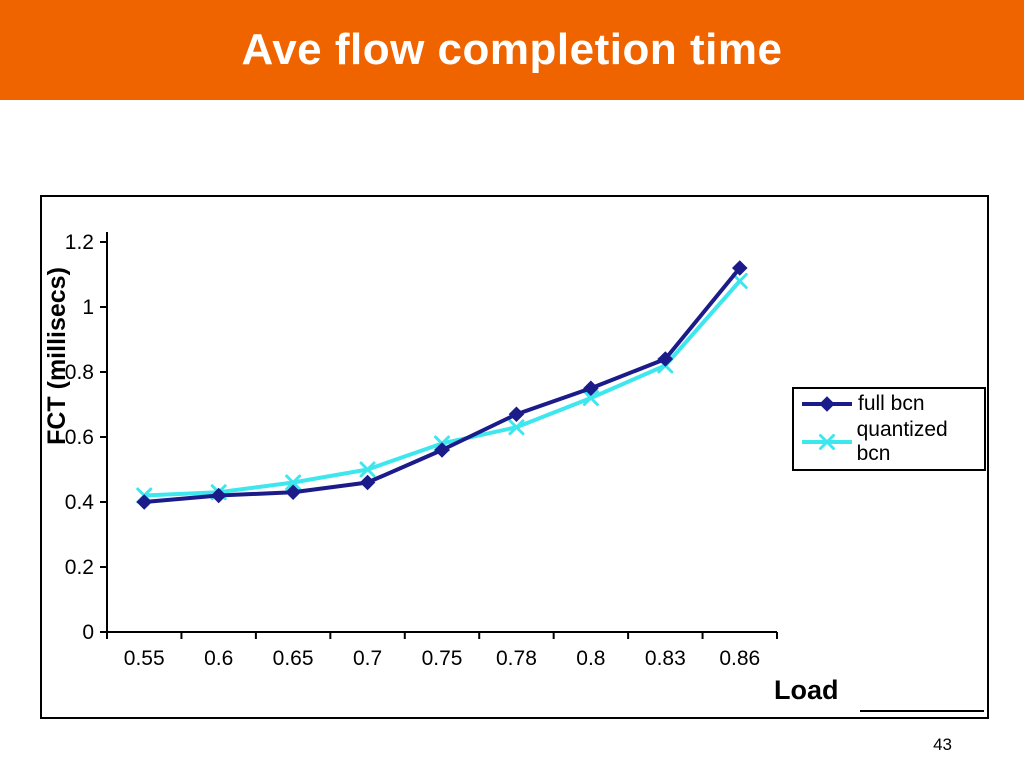  I want to click on y-axis-title: FCT (millisecs), so click(57, 356).